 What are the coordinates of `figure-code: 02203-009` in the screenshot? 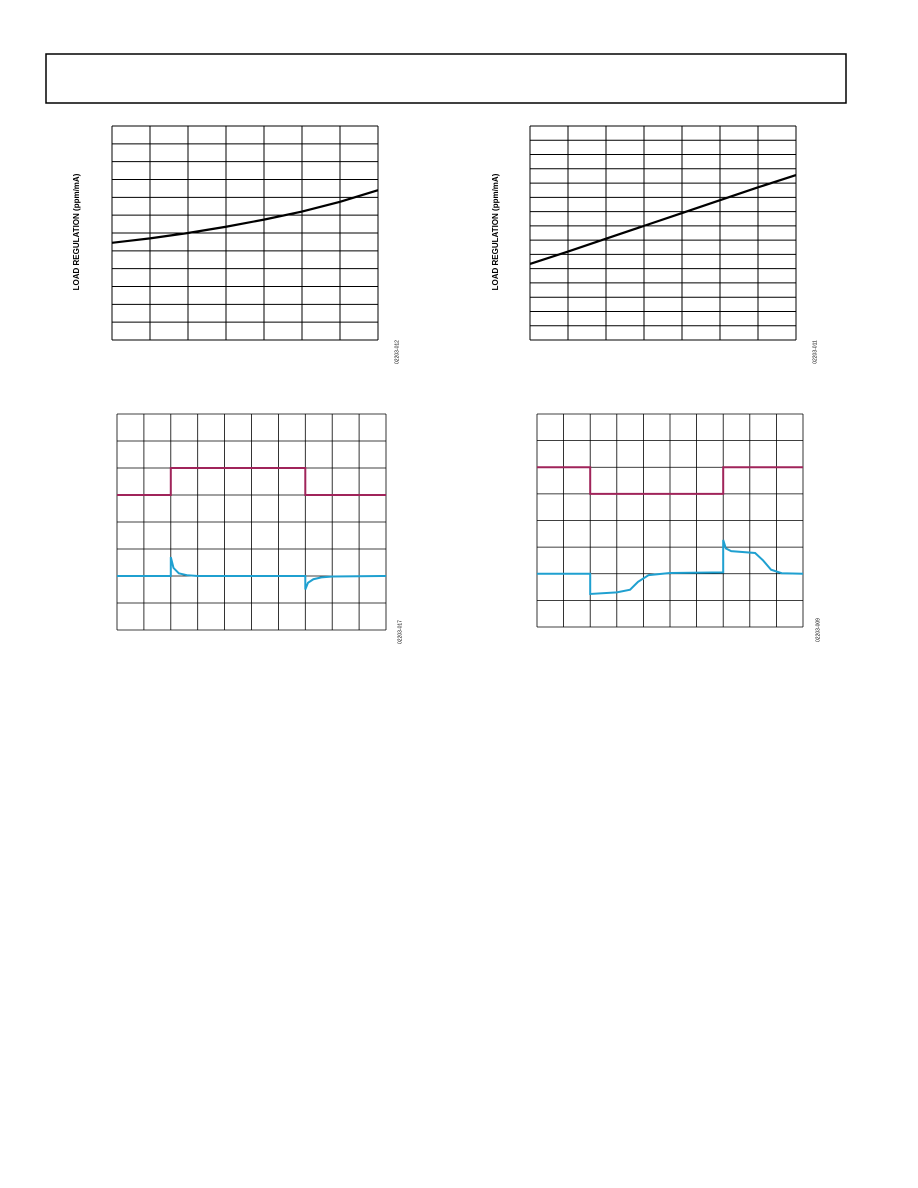 It's located at (818, 630).